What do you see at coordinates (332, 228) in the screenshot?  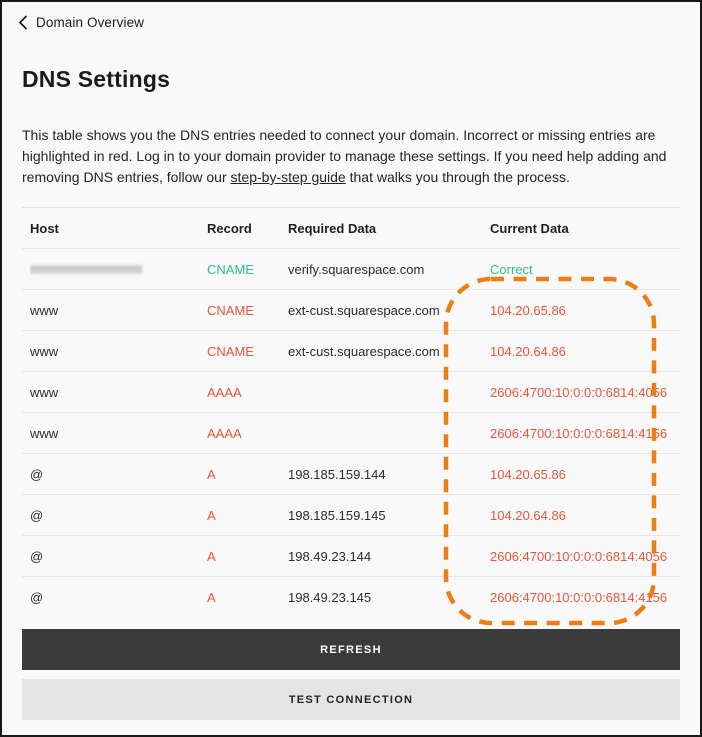 I see `col-header-required-data: Required Data` at bounding box center [332, 228].